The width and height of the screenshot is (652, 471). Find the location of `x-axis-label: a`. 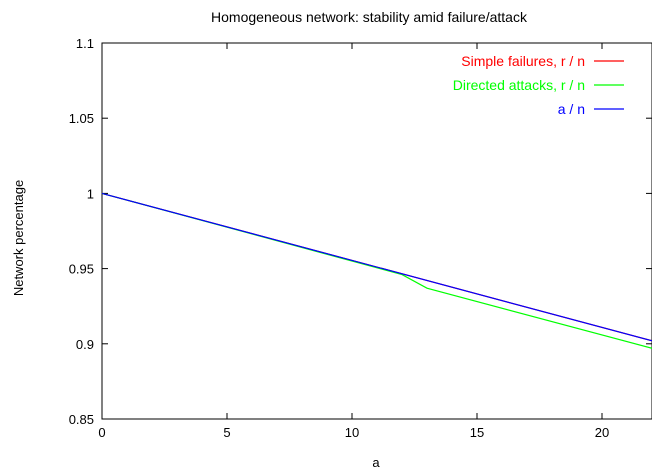

x-axis-label: a is located at coordinates (376, 462).